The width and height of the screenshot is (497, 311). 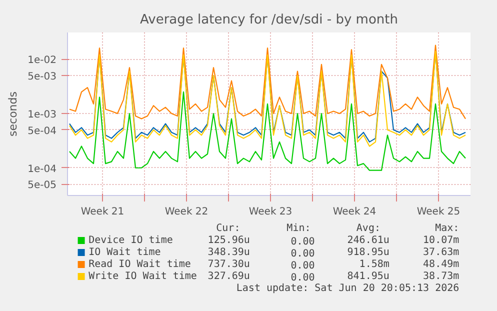 I want to click on y-tick-label: 1e-02, so click(x=42, y=60).